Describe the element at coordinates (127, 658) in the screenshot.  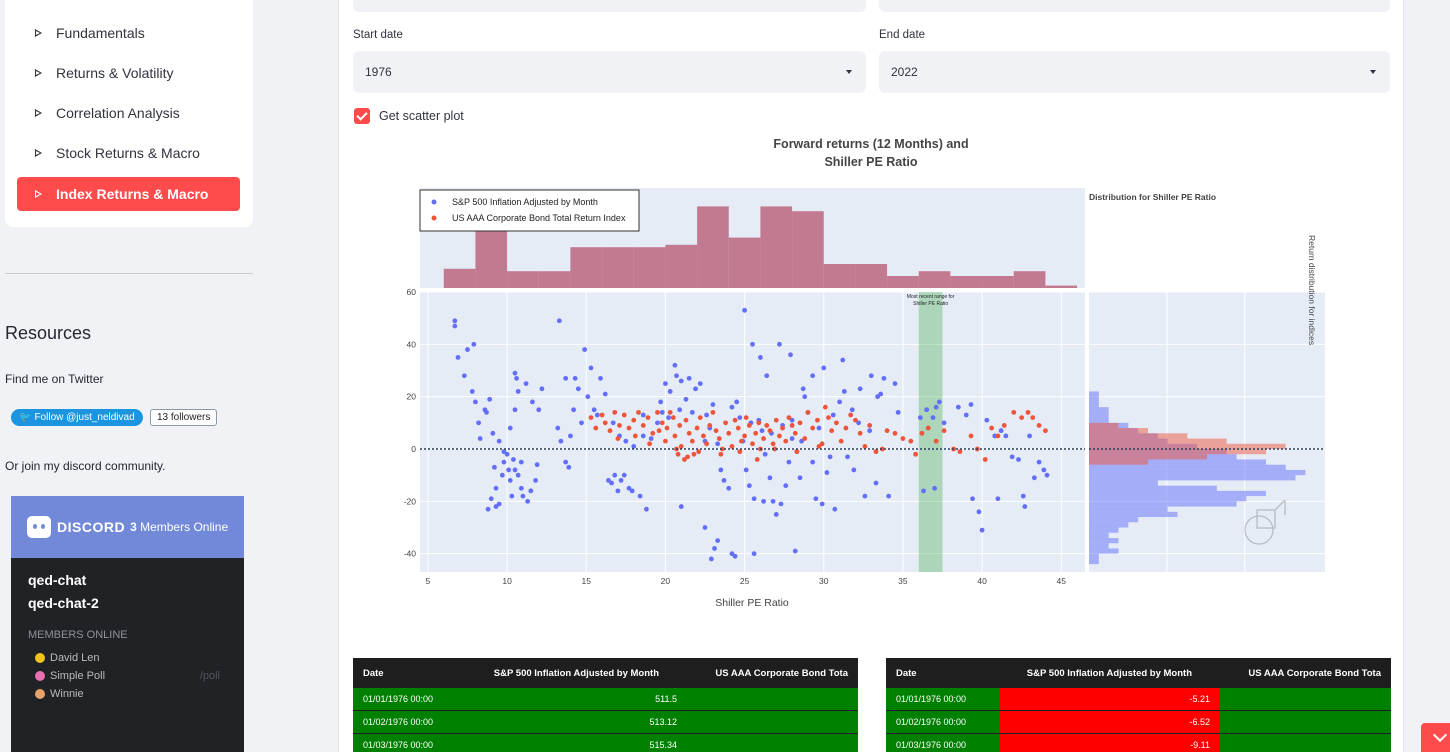
I see `member-item: David Len` at that location.